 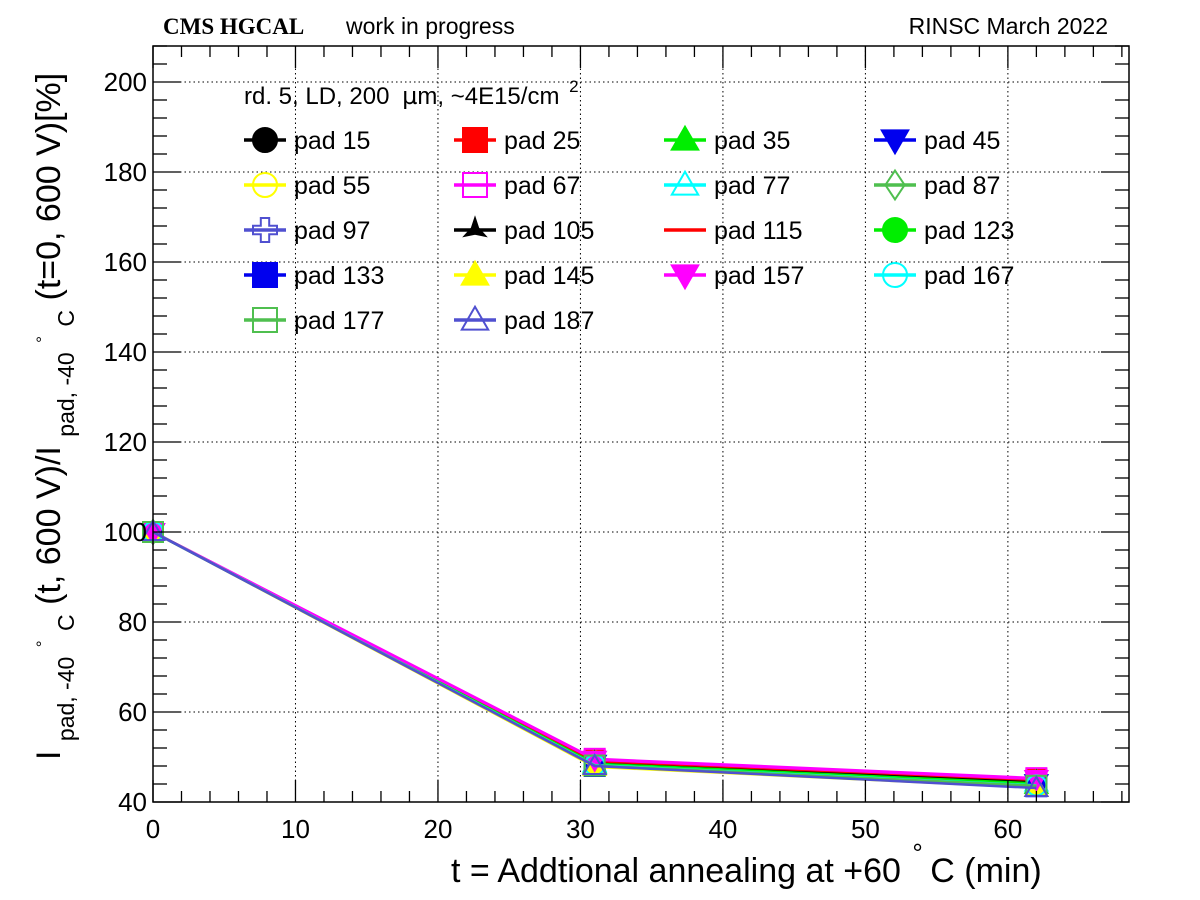 I want to click on x-tick-label: 40, so click(x=722, y=829).